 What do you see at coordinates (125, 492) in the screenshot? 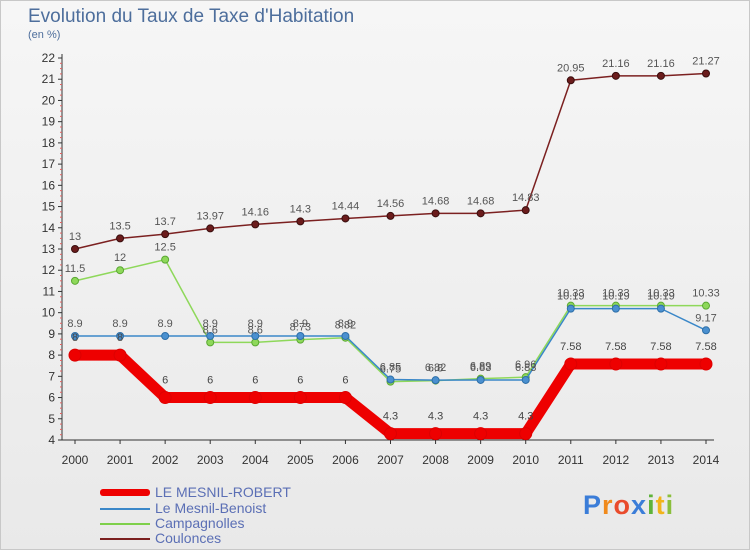
I see `legend-swatch-le-mesnil-robert` at bounding box center [125, 492].